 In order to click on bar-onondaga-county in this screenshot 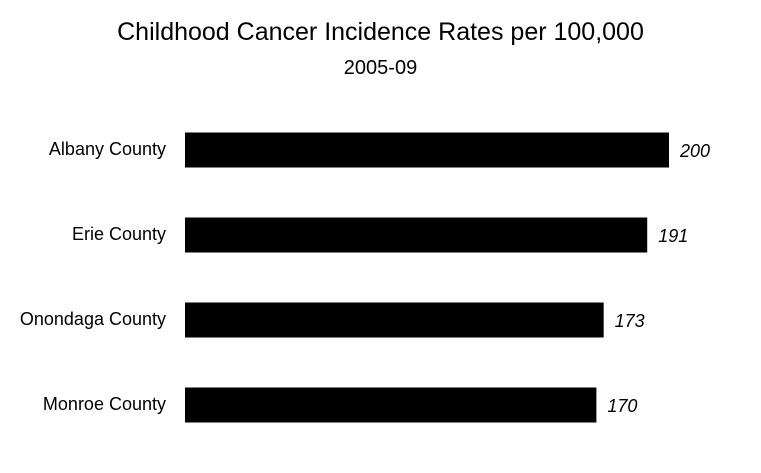, I will do `click(394, 320)`.